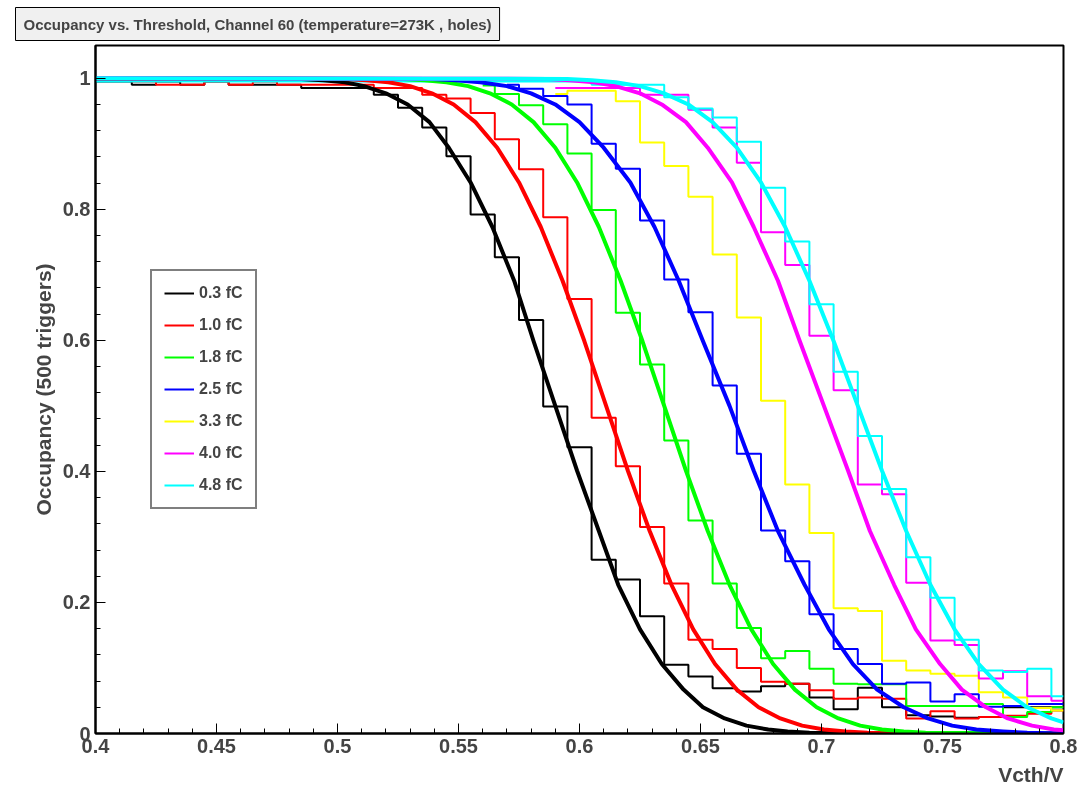 Image resolution: width=1092 pixels, height=796 pixels. What do you see at coordinates (458, 745) in the screenshot?
I see `x-tick-label: 0.55` at bounding box center [458, 745].